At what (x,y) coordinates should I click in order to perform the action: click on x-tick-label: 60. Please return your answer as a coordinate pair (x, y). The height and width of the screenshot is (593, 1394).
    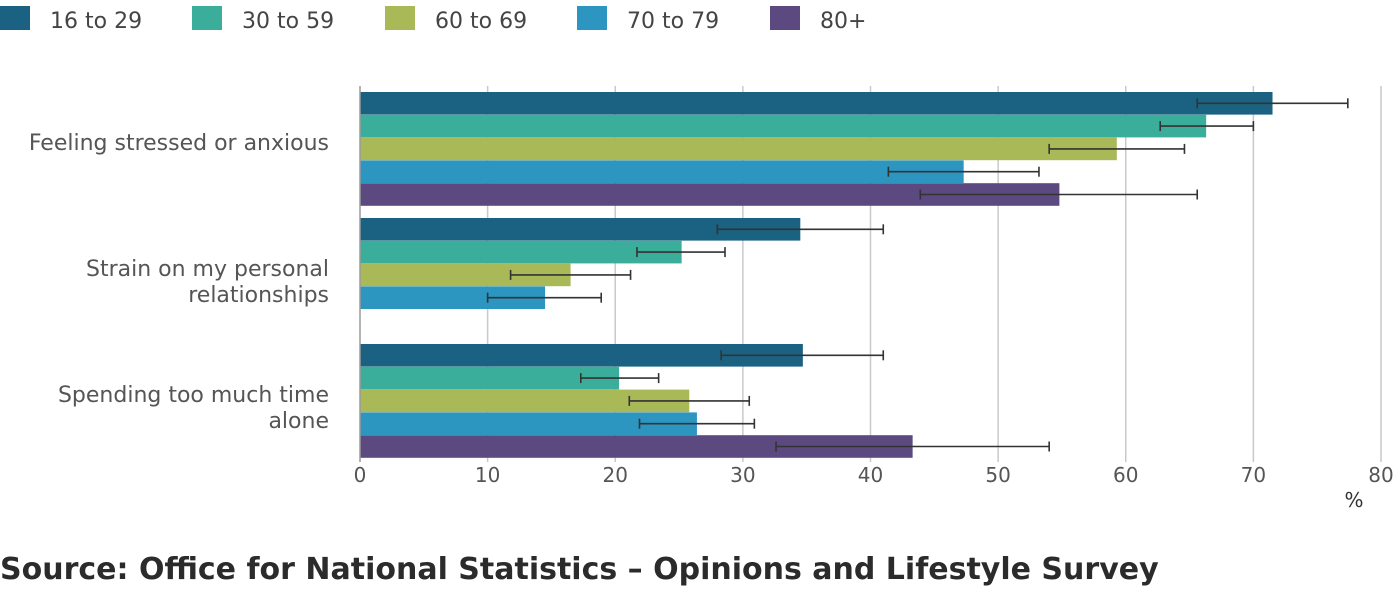
    Looking at the image, I should click on (1125, 475).